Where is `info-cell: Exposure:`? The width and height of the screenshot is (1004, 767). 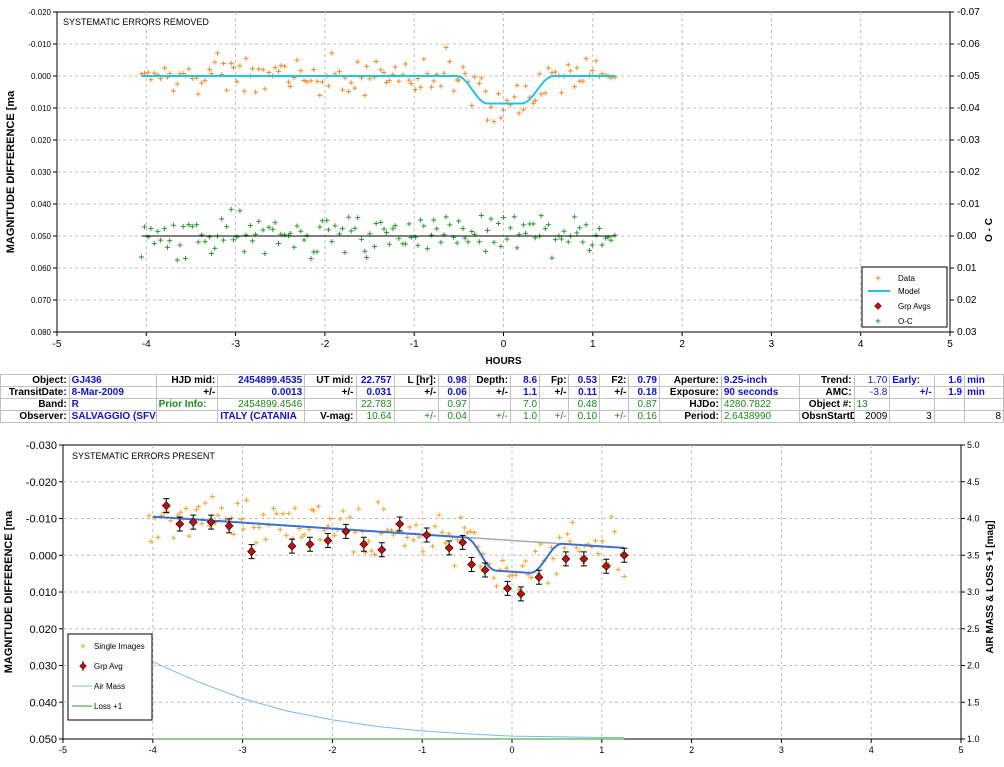 info-cell: Exposure: is located at coordinates (690, 392).